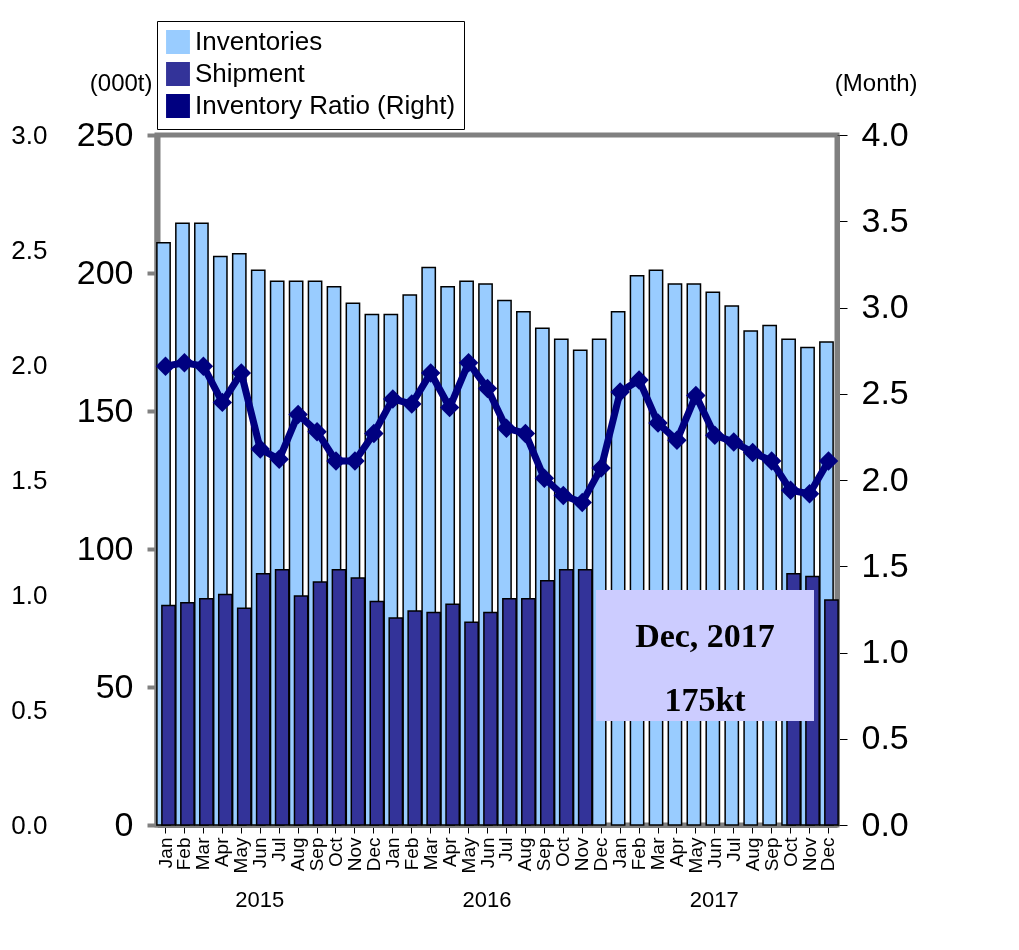 This screenshot has height=950, width=1019. What do you see at coordinates (885, 651) in the screenshot?
I see `y2-tick-label: 1.0` at bounding box center [885, 651].